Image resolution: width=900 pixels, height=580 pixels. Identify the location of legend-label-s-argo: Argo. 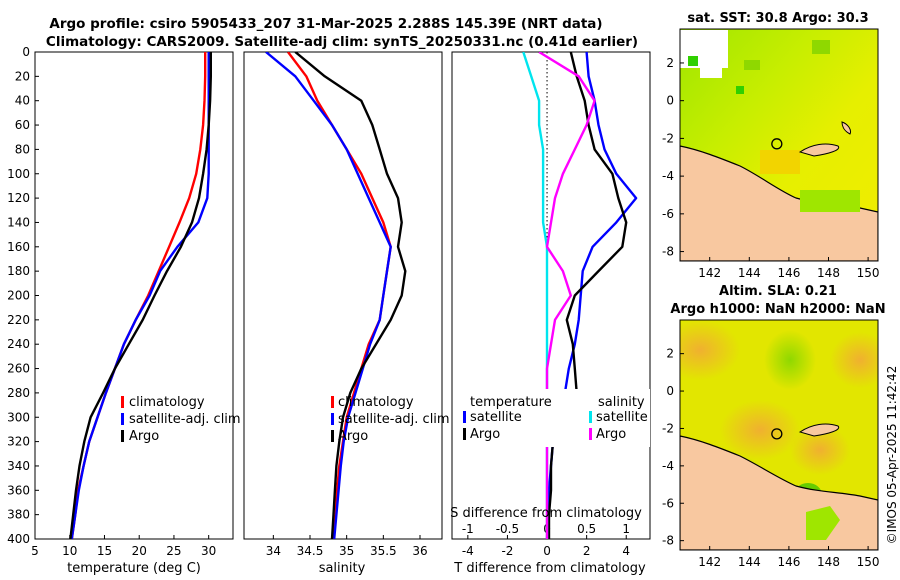
(611, 434).